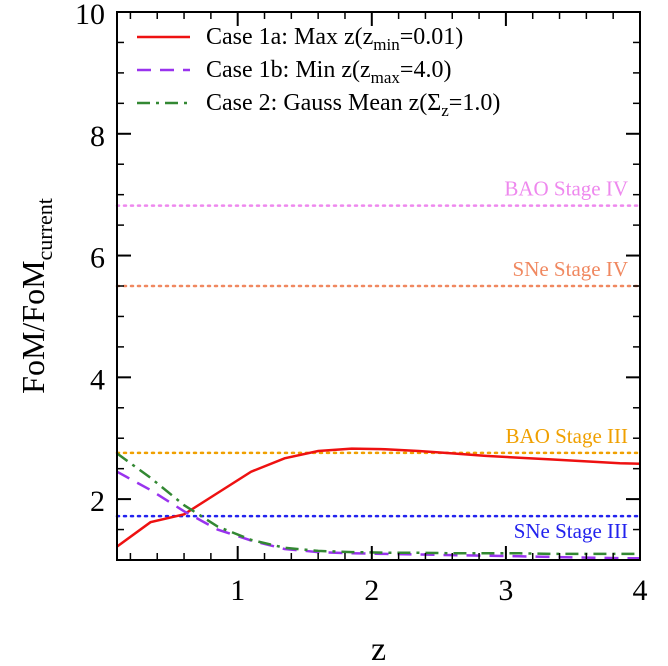 The height and width of the screenshot is (666, 668). I want to click on x-axis-label: z, so click(378, 648).